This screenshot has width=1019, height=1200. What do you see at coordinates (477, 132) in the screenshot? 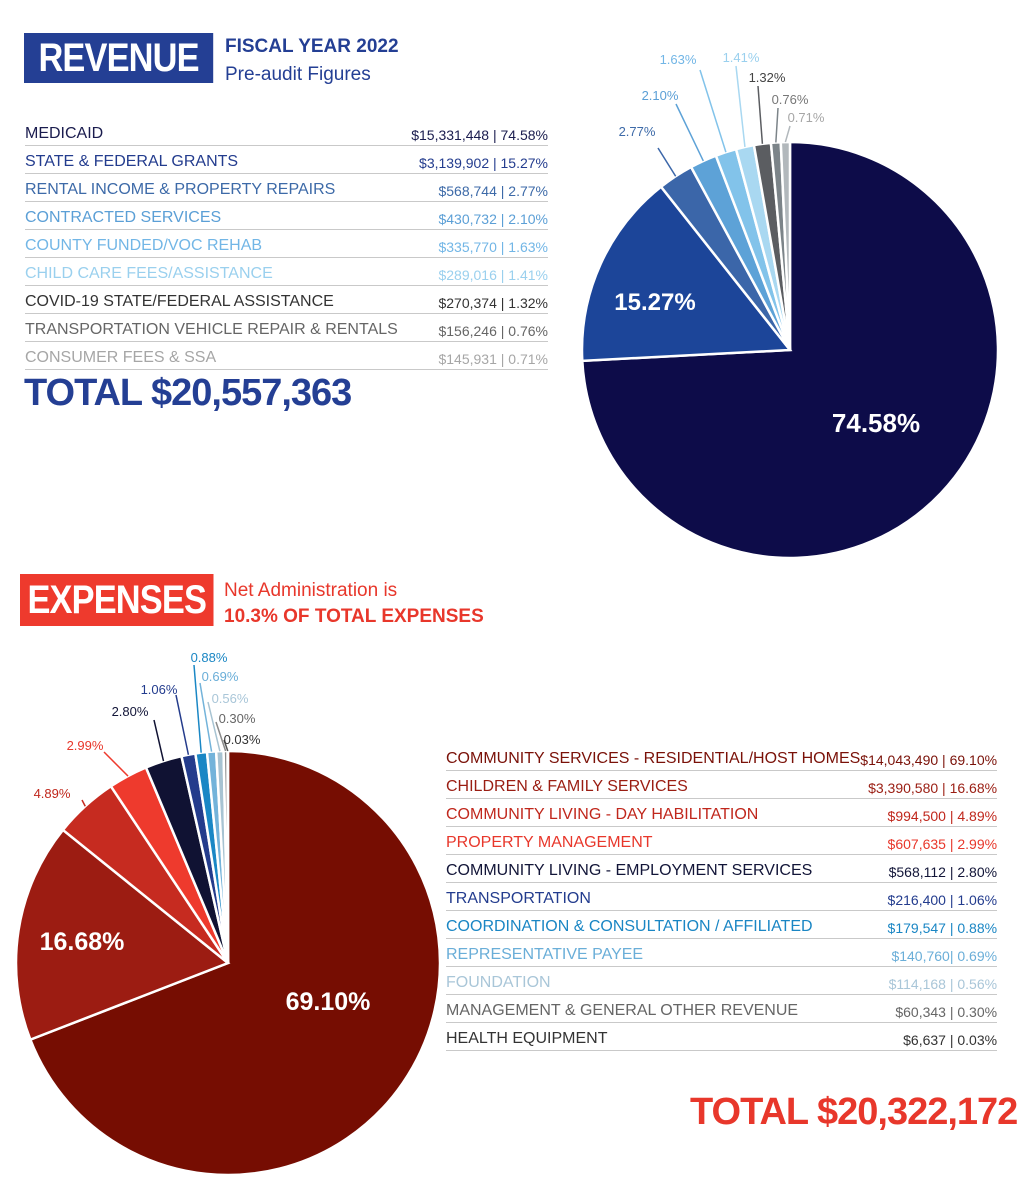
I see `revenue-row-amount: $15,331,448 | 74.58%` at bounding box center [477, 132].